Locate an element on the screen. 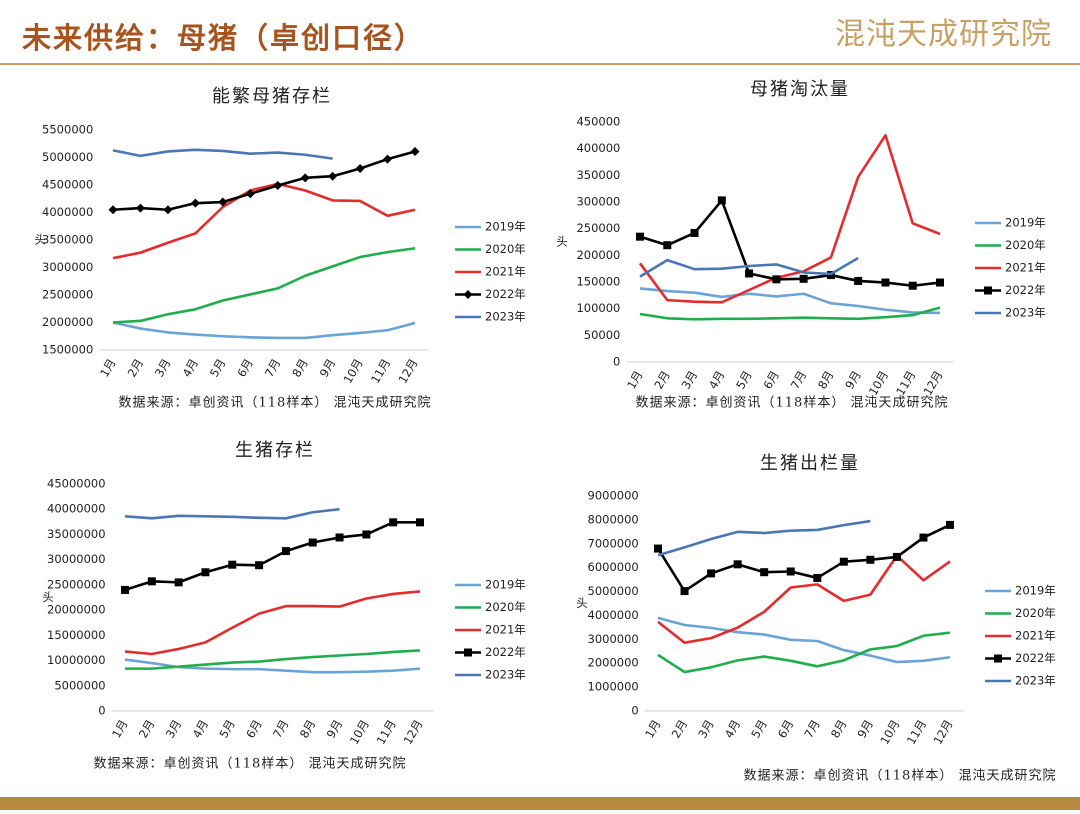 The height and width of the screenshot is (814, 1080). y-tick-label: 4000000 is located at coordinates (67, 212).